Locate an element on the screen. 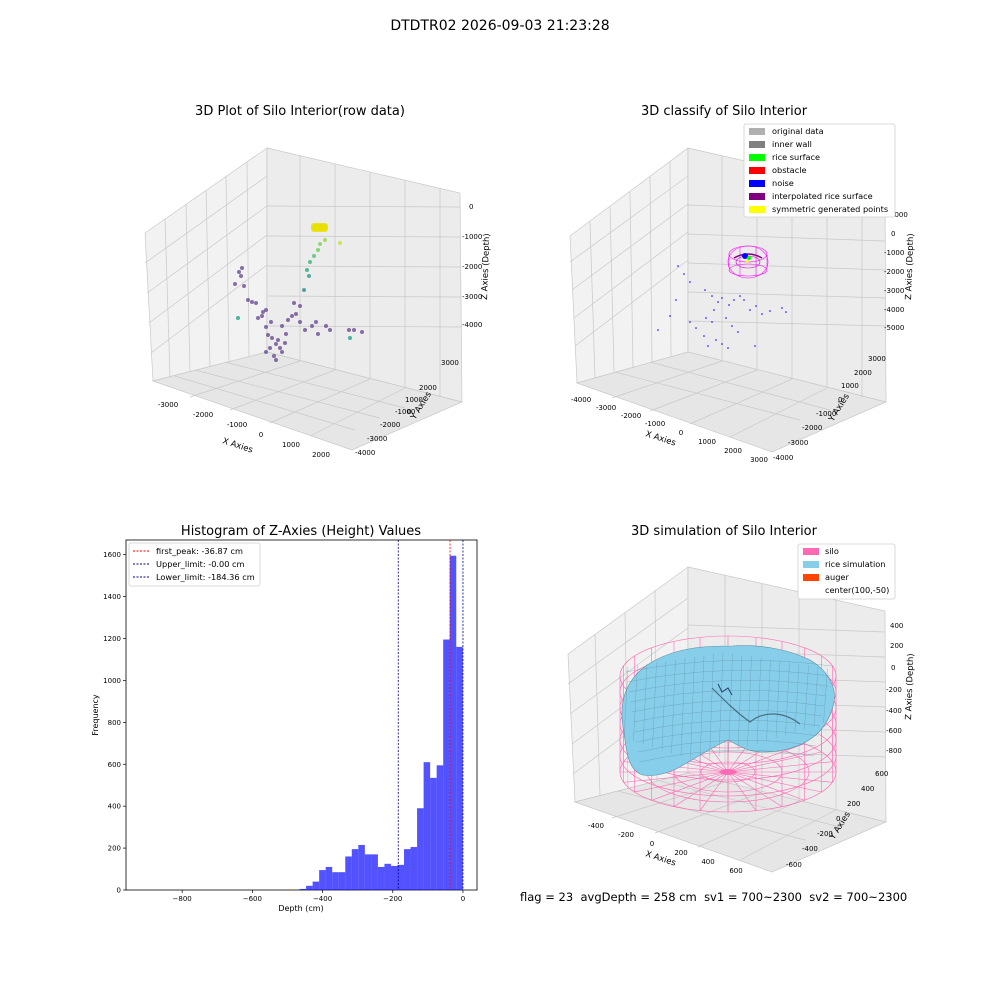  legend-label: interpolated rice surface is located at coordinates (822, 196).